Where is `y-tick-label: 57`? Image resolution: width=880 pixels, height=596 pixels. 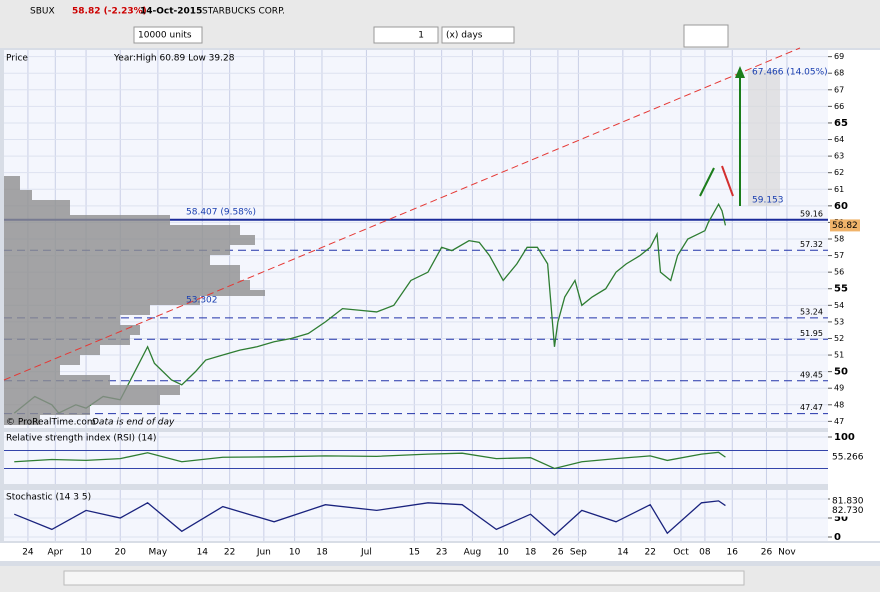 y-tick-label: 57 is located at coordinates (839, 255).